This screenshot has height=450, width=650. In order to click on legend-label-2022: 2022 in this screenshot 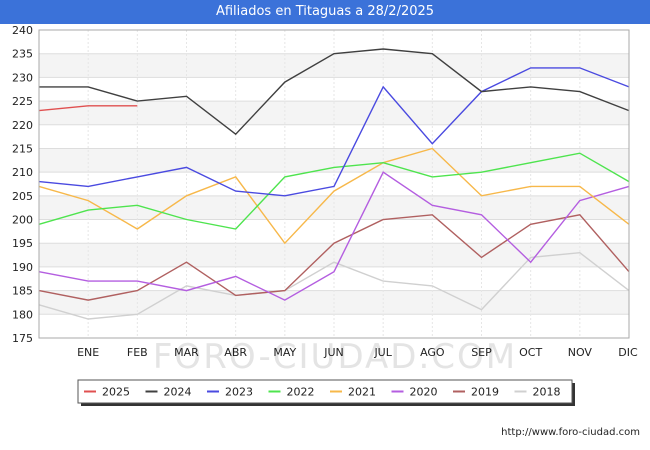, I will do `click(301, 392)`.